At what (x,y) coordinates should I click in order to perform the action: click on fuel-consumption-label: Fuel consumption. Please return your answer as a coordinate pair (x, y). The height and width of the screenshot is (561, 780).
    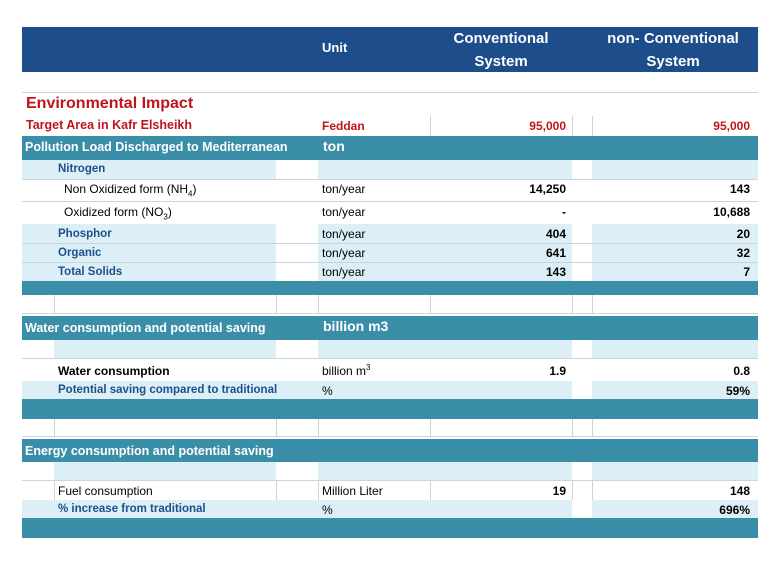
    Looking at the image, I should click on (105, 491).